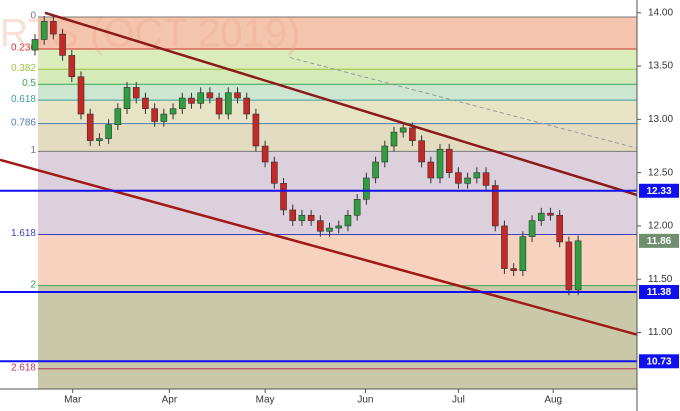 The image size is (680, 411). I want to click on y-tick-label: 14.00, so click(660, 12).